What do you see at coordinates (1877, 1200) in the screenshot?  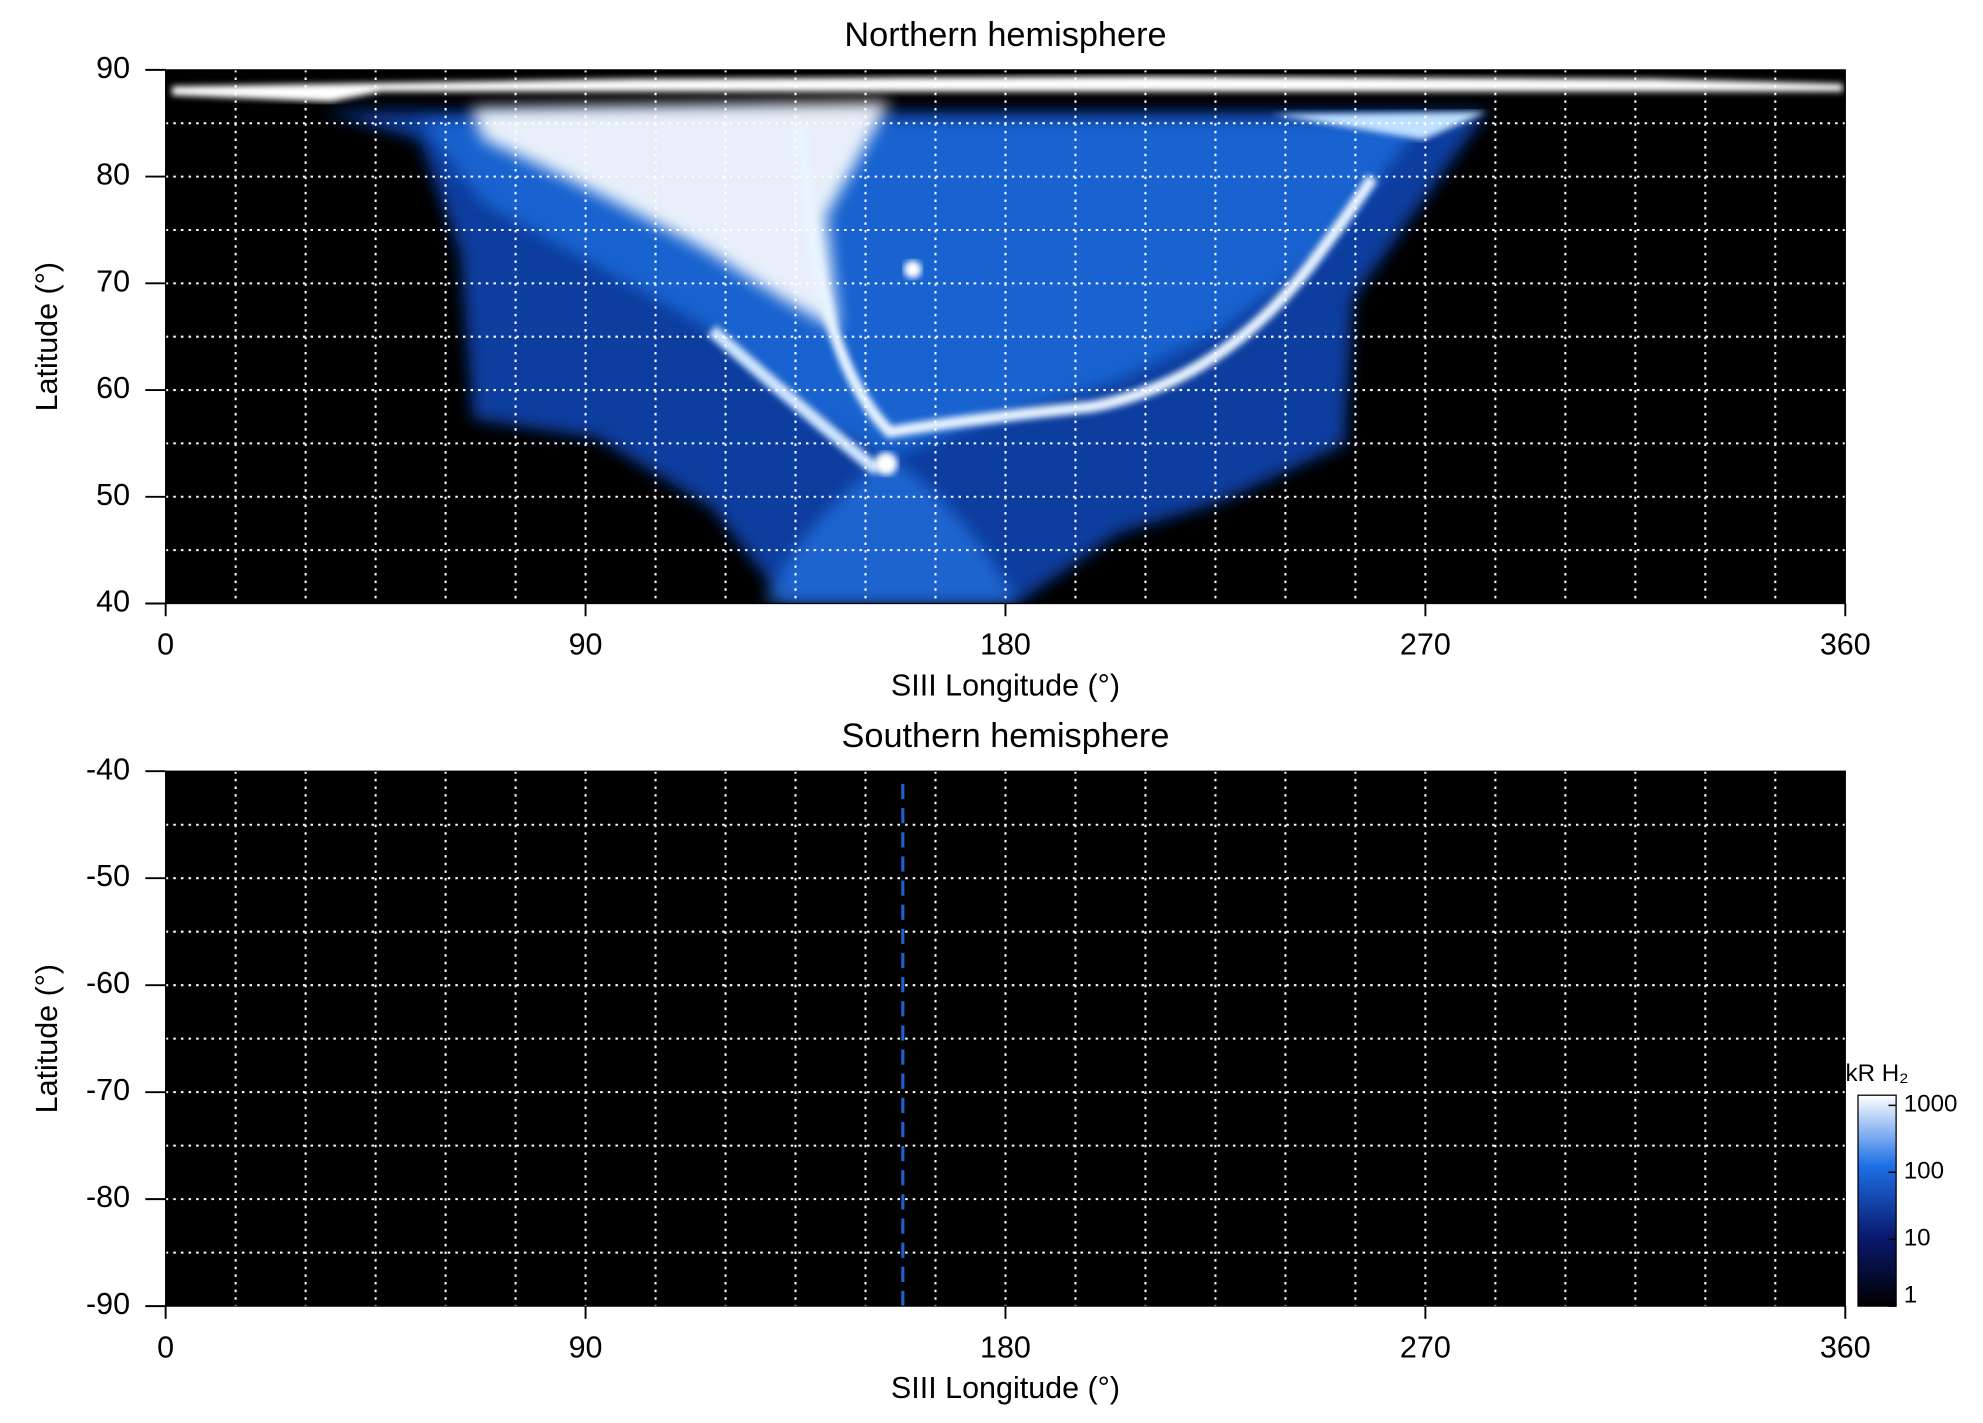 I see `colorbar` at bounding box center [1877, 1200].